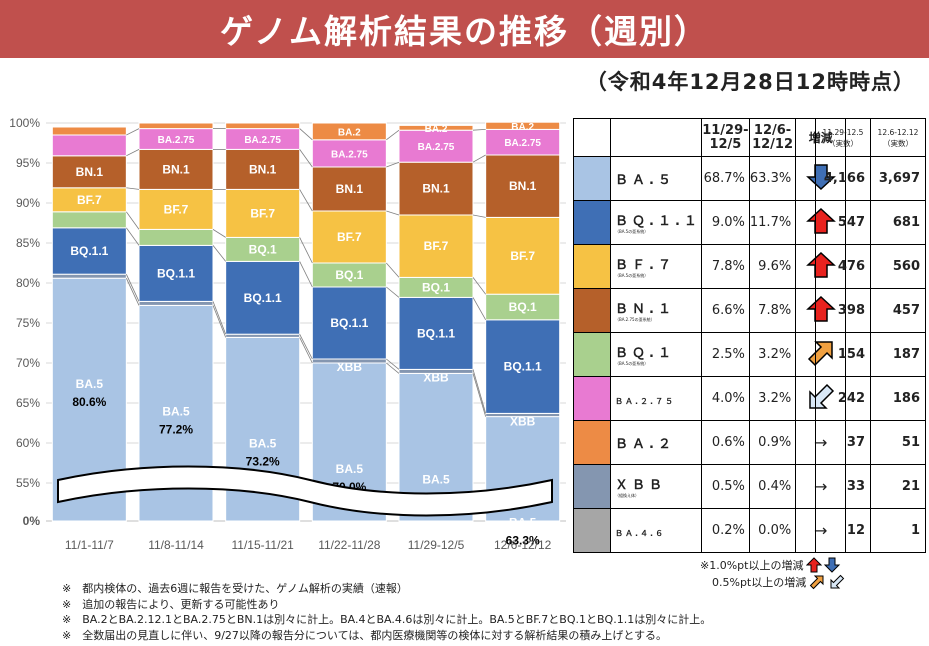  Describe the element at coordinates (725, 178) in the screenshot. I see `variant-share-p1: 68.7%` at that location.